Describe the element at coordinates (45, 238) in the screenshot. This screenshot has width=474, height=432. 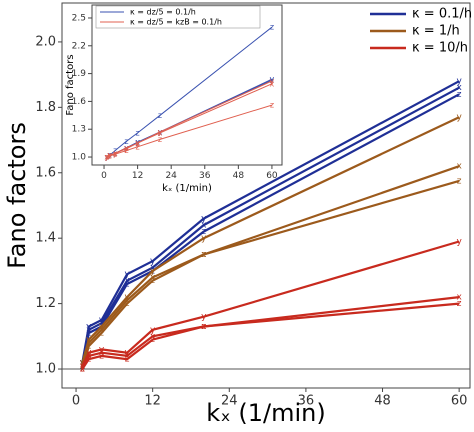
I see `y-tick-label: 1.4` at that location.